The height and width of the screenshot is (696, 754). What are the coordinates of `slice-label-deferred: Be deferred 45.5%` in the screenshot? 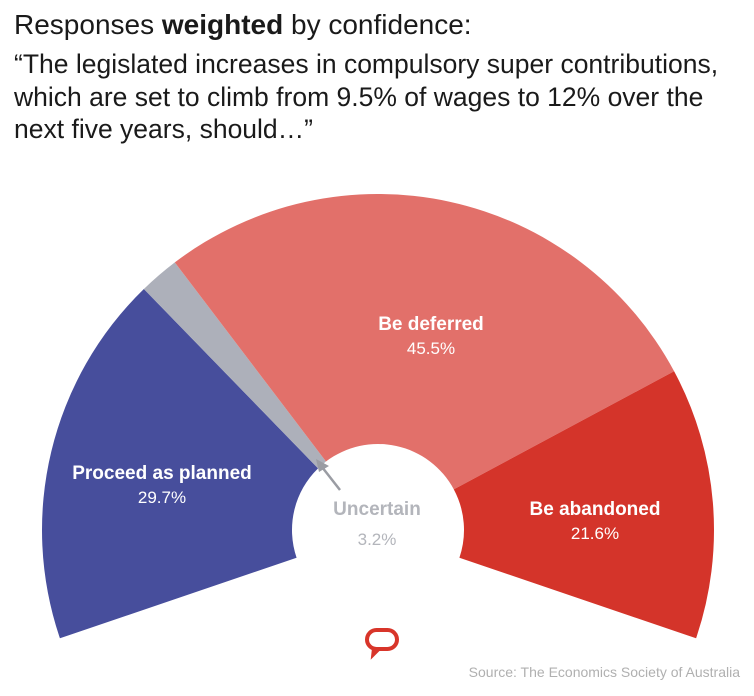 It's located at (431, 336).